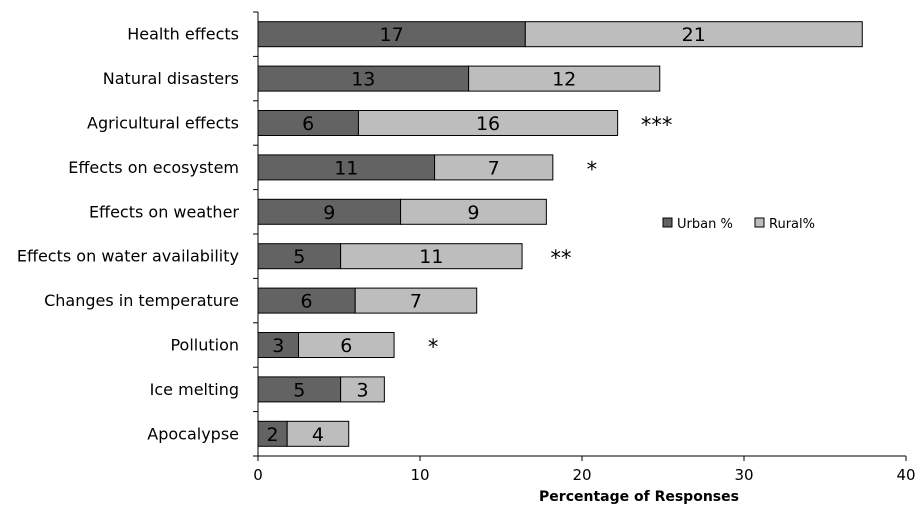  What do you see at coordinates (153, 167) in the screenshot?
I see `category-label-effects-on-ecosystem: Effects on ecosystem` at bounding box center [153, 167].